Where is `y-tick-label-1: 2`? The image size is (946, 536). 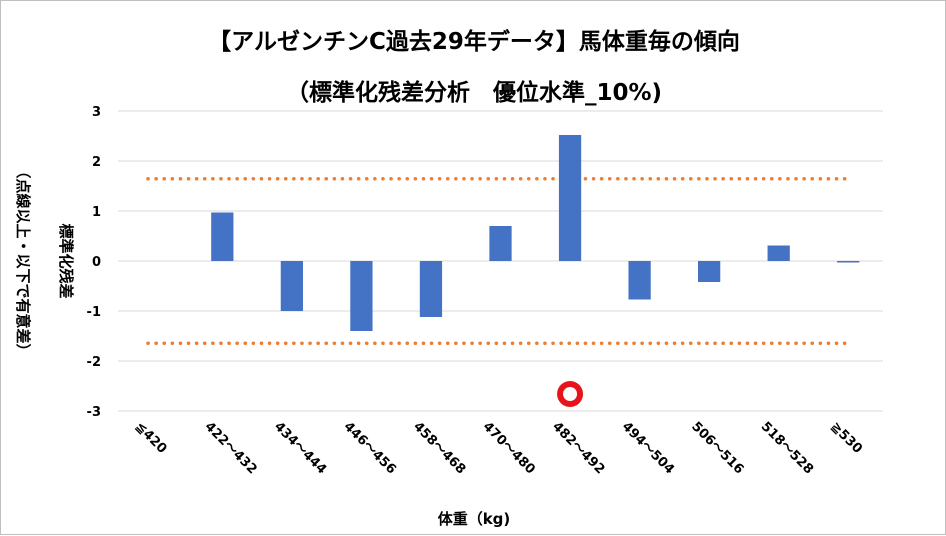
y-tick-label-1: 2 is located at coordinates (96, 162).